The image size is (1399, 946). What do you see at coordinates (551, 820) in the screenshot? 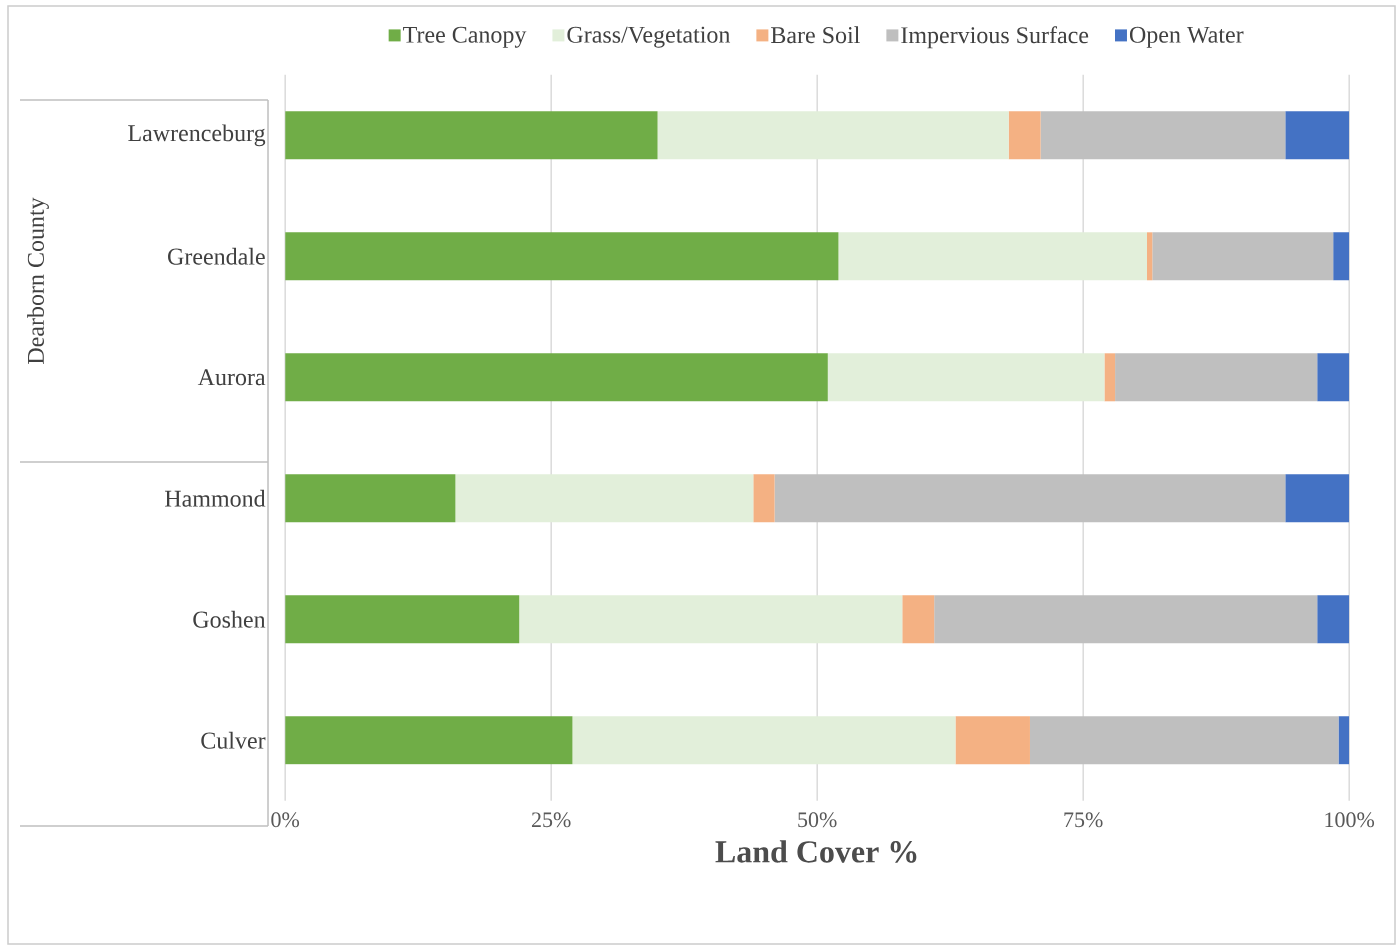
I see `x-tick-label: 25%` at bounding box center [551, 820].